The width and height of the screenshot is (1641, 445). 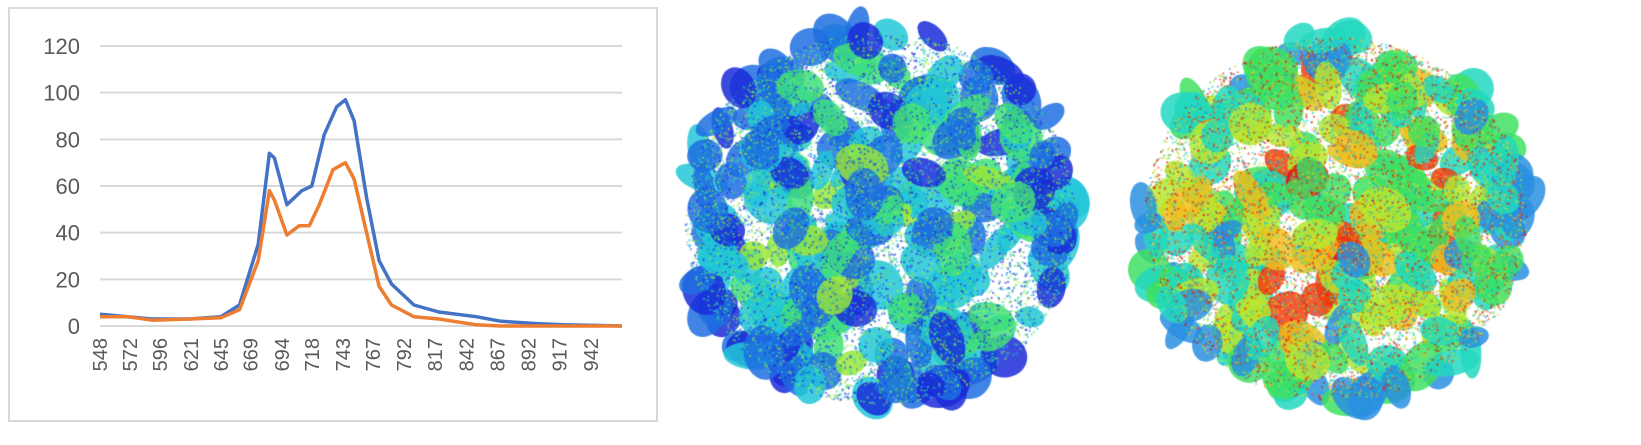 I want to click on y-tick-label: 0, so click(x=74, y=326).